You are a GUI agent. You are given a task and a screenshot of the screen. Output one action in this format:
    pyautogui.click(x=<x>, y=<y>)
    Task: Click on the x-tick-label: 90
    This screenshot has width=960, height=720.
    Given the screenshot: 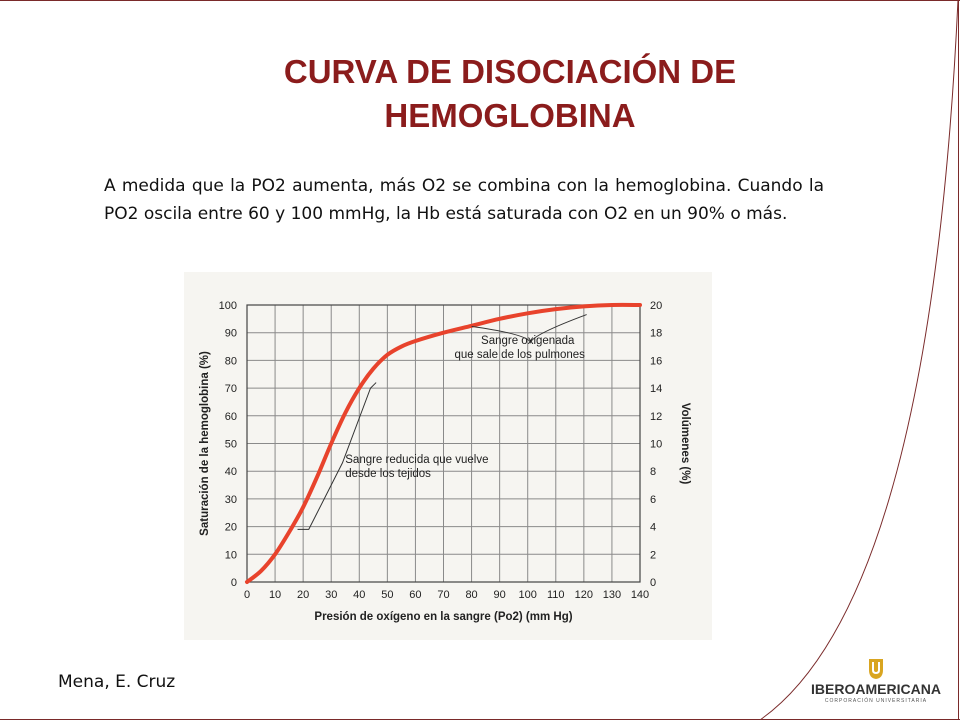 What is the action you would take?
    pyautogui.click(x=500, y=595)
    